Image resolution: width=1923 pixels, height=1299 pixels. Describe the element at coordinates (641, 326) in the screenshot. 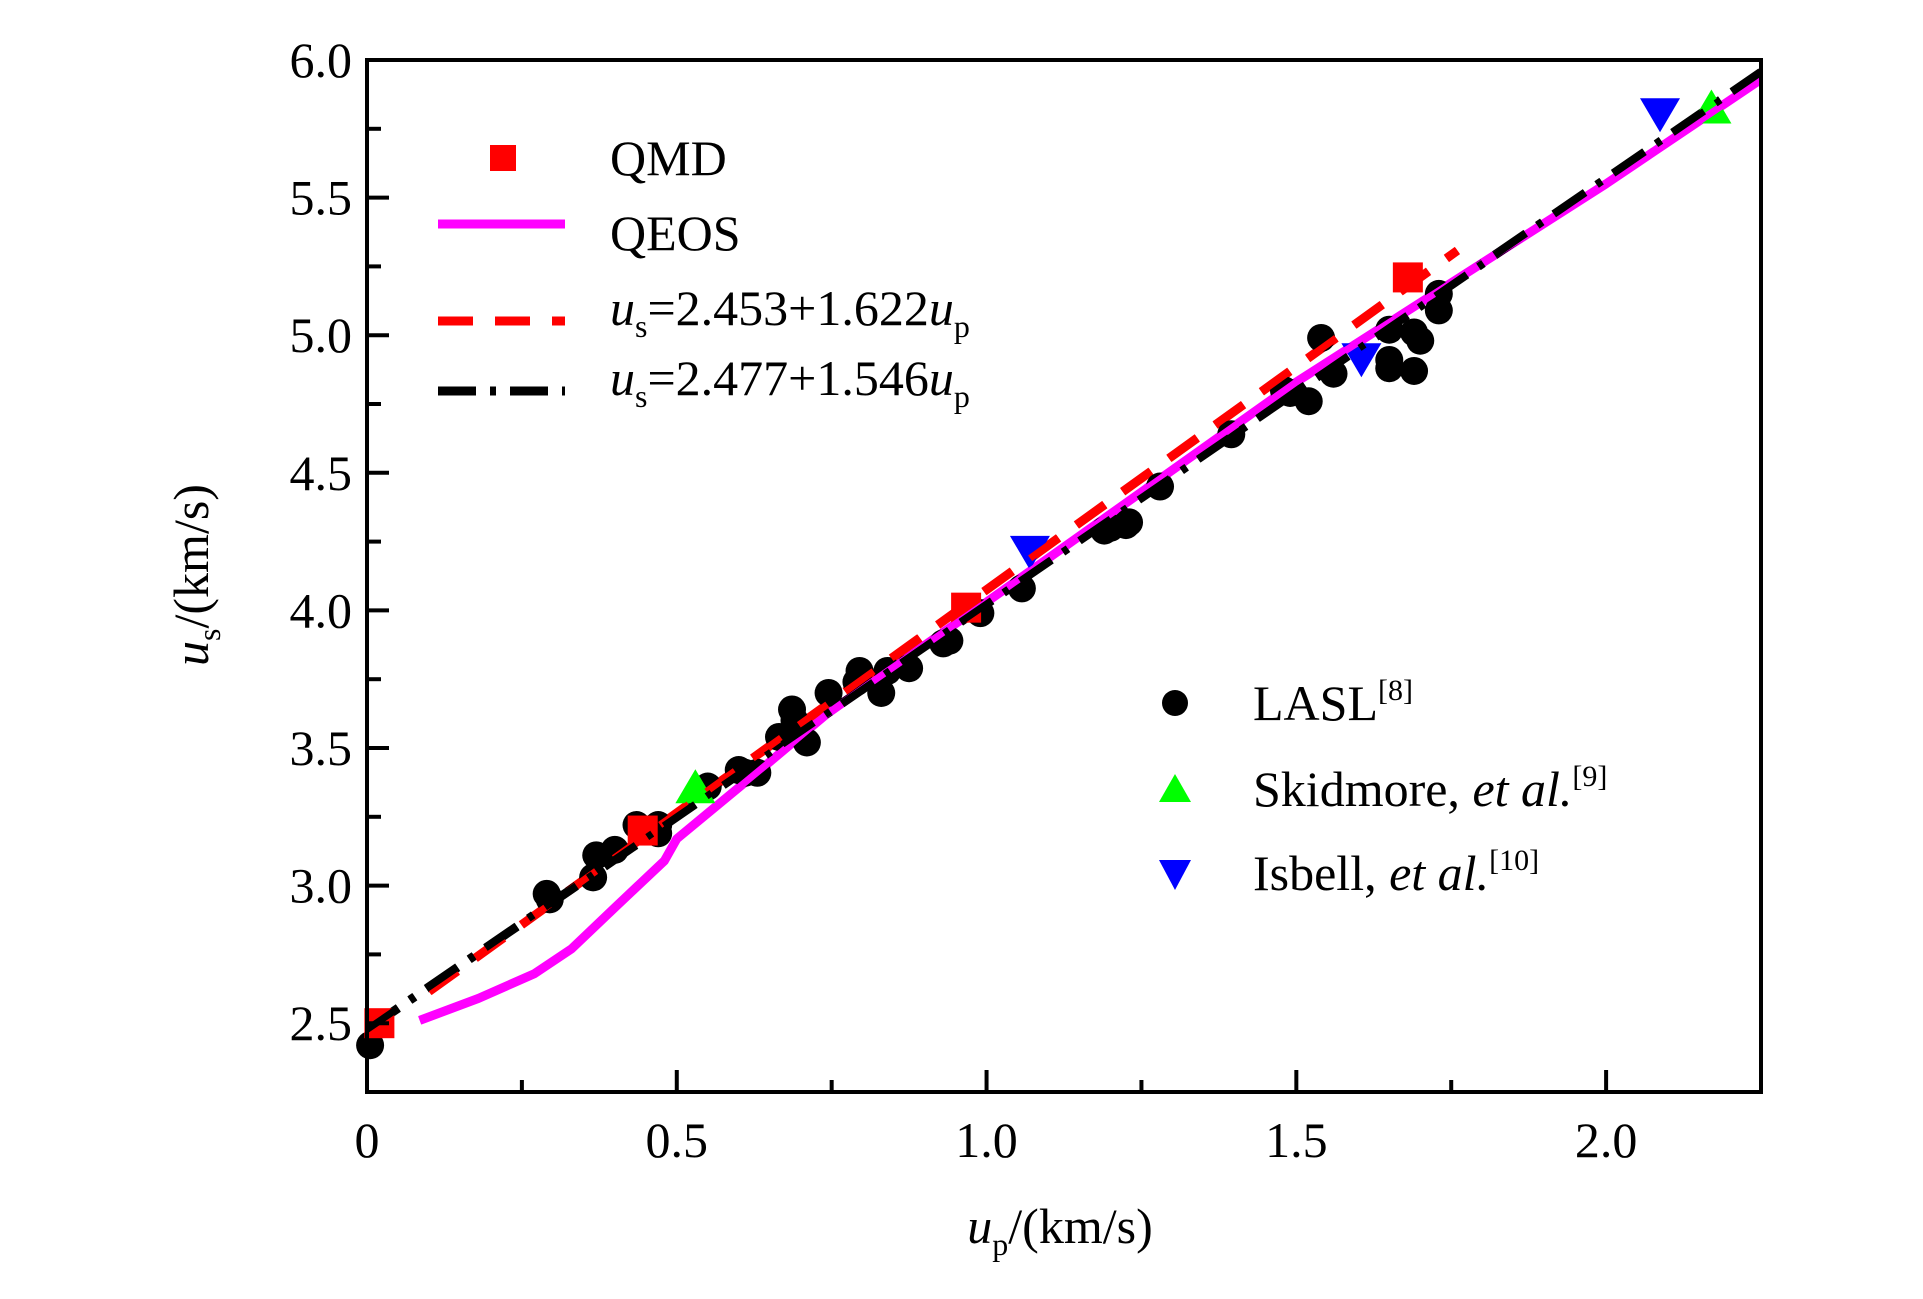

I see `legend-fit-qmd-sub1: s` at that location.